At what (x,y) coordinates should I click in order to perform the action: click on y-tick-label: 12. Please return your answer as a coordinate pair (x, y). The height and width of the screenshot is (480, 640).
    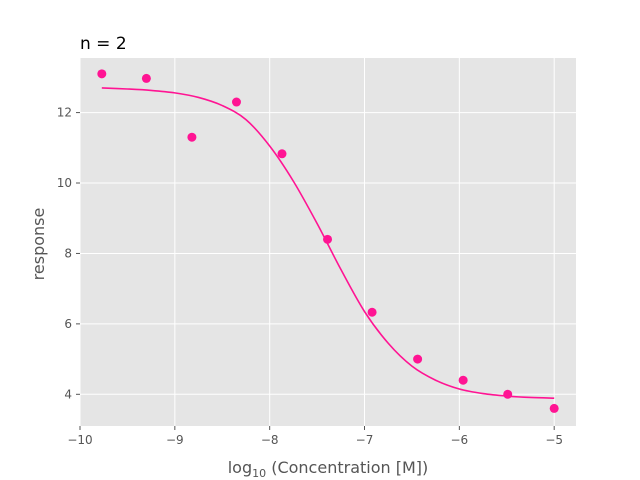
    Looking at the image, I should click on (64, 113).